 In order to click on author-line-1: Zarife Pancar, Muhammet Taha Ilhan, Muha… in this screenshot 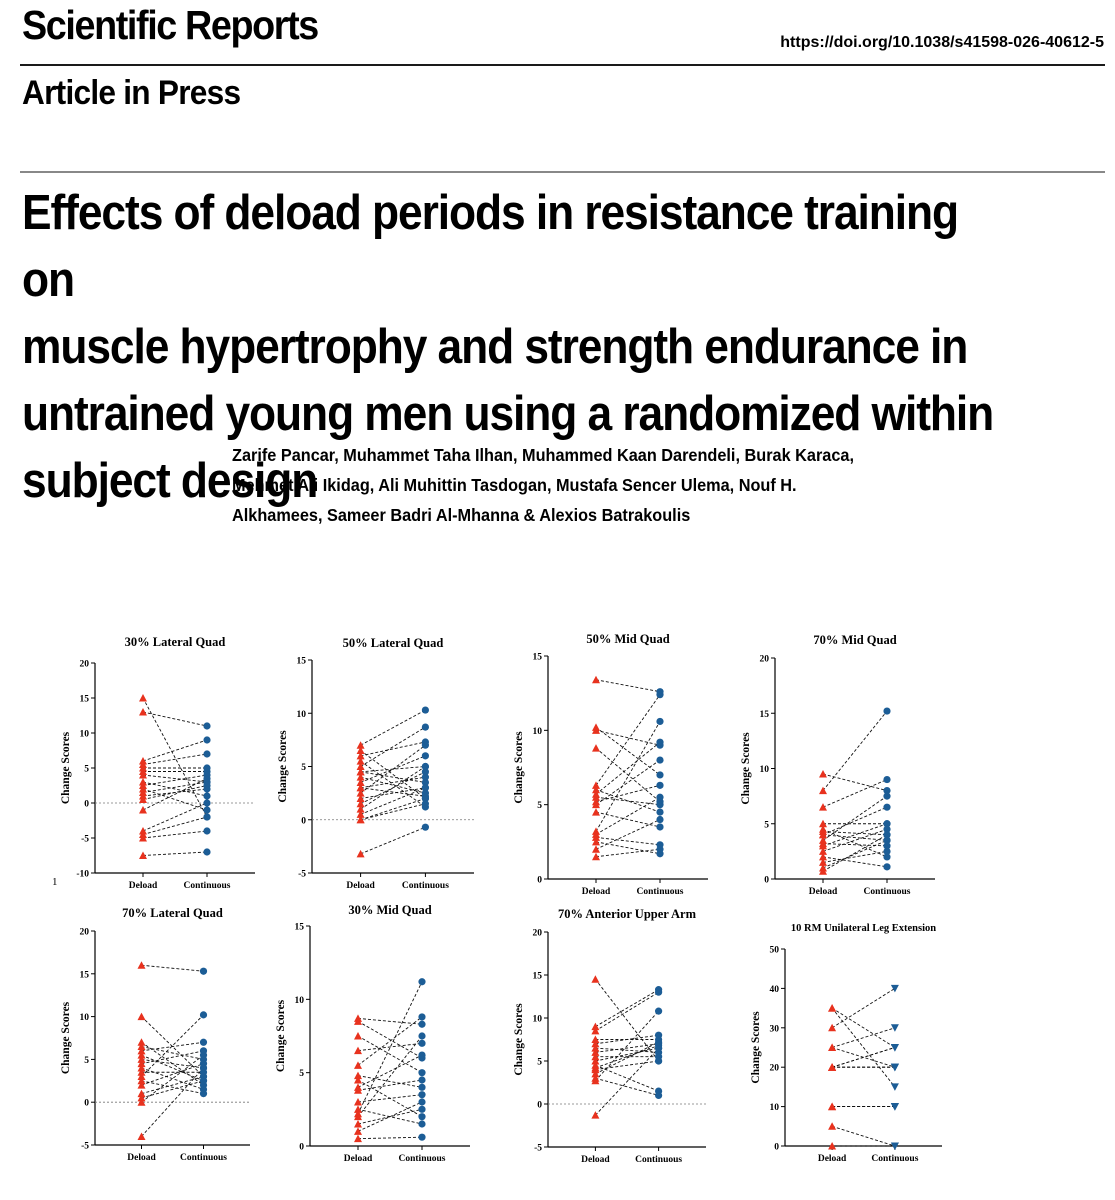, I will do `click(543, 455)`.